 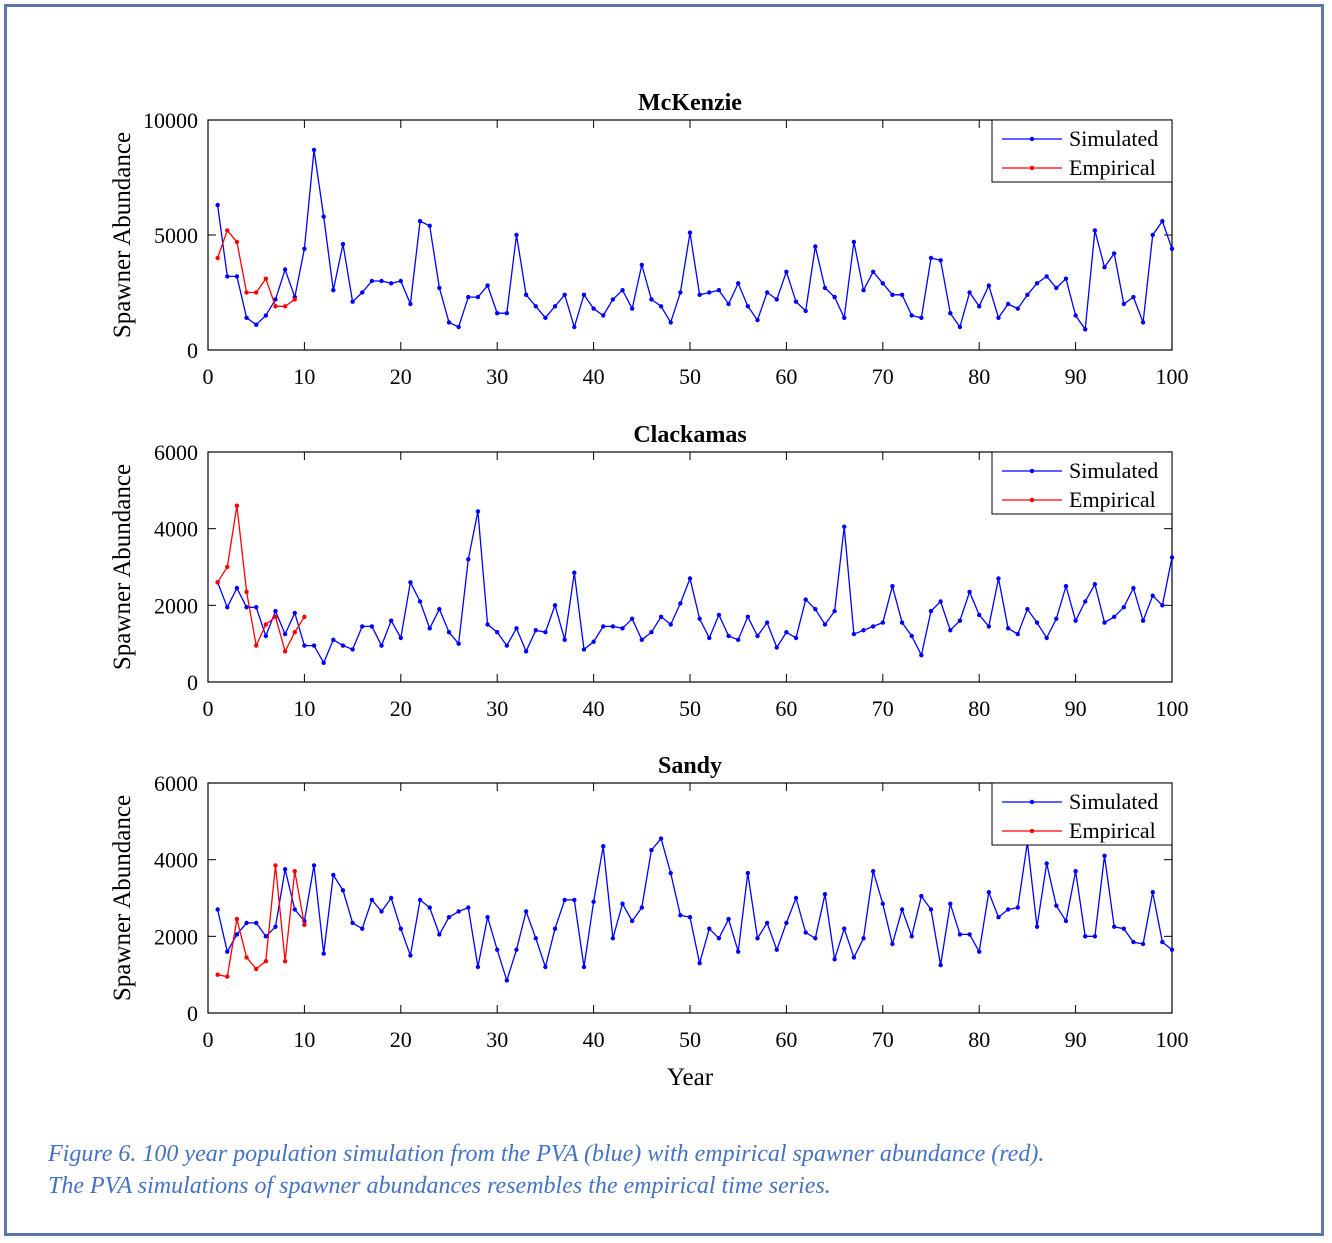 What do you see at coordinates (979, 1039) in the screenshot?
I see `x-tick-label: 80` at bounding box center [979, 1039].